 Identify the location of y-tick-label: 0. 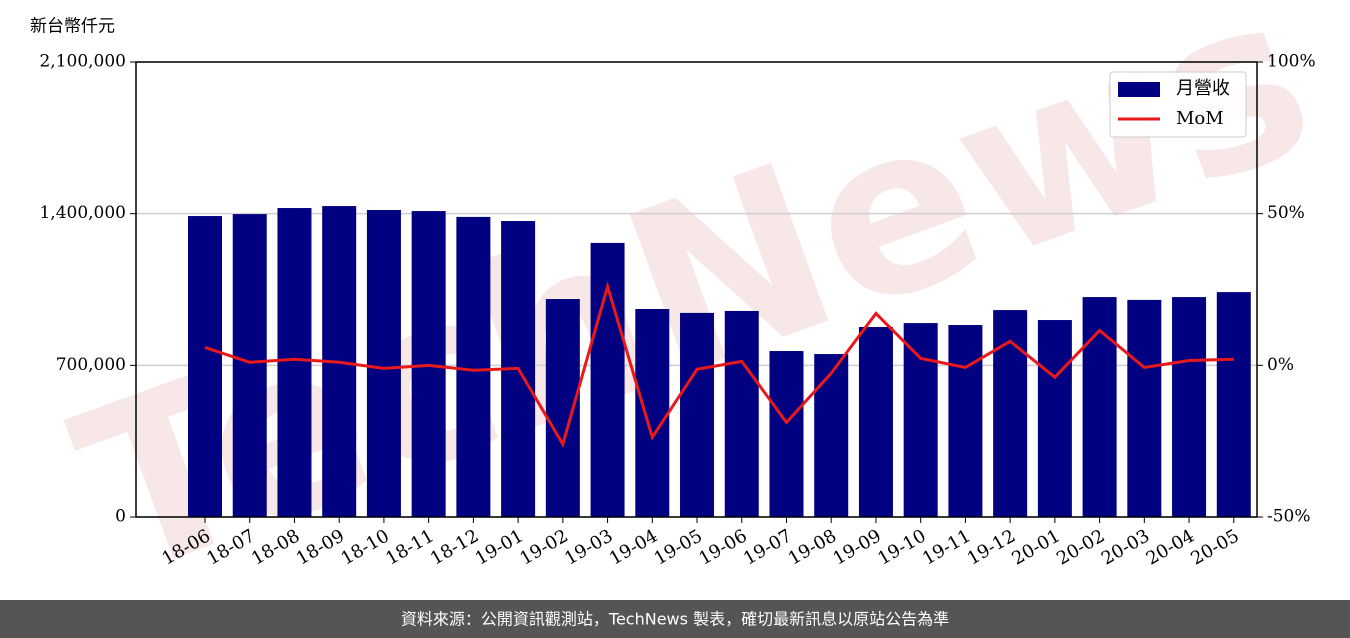
(120, 517).